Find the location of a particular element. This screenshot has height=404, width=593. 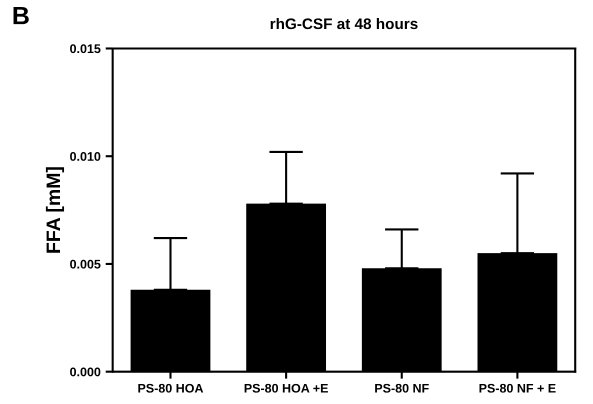

y-axis-title: FFA [mM] is located at coordinates (55, 210).